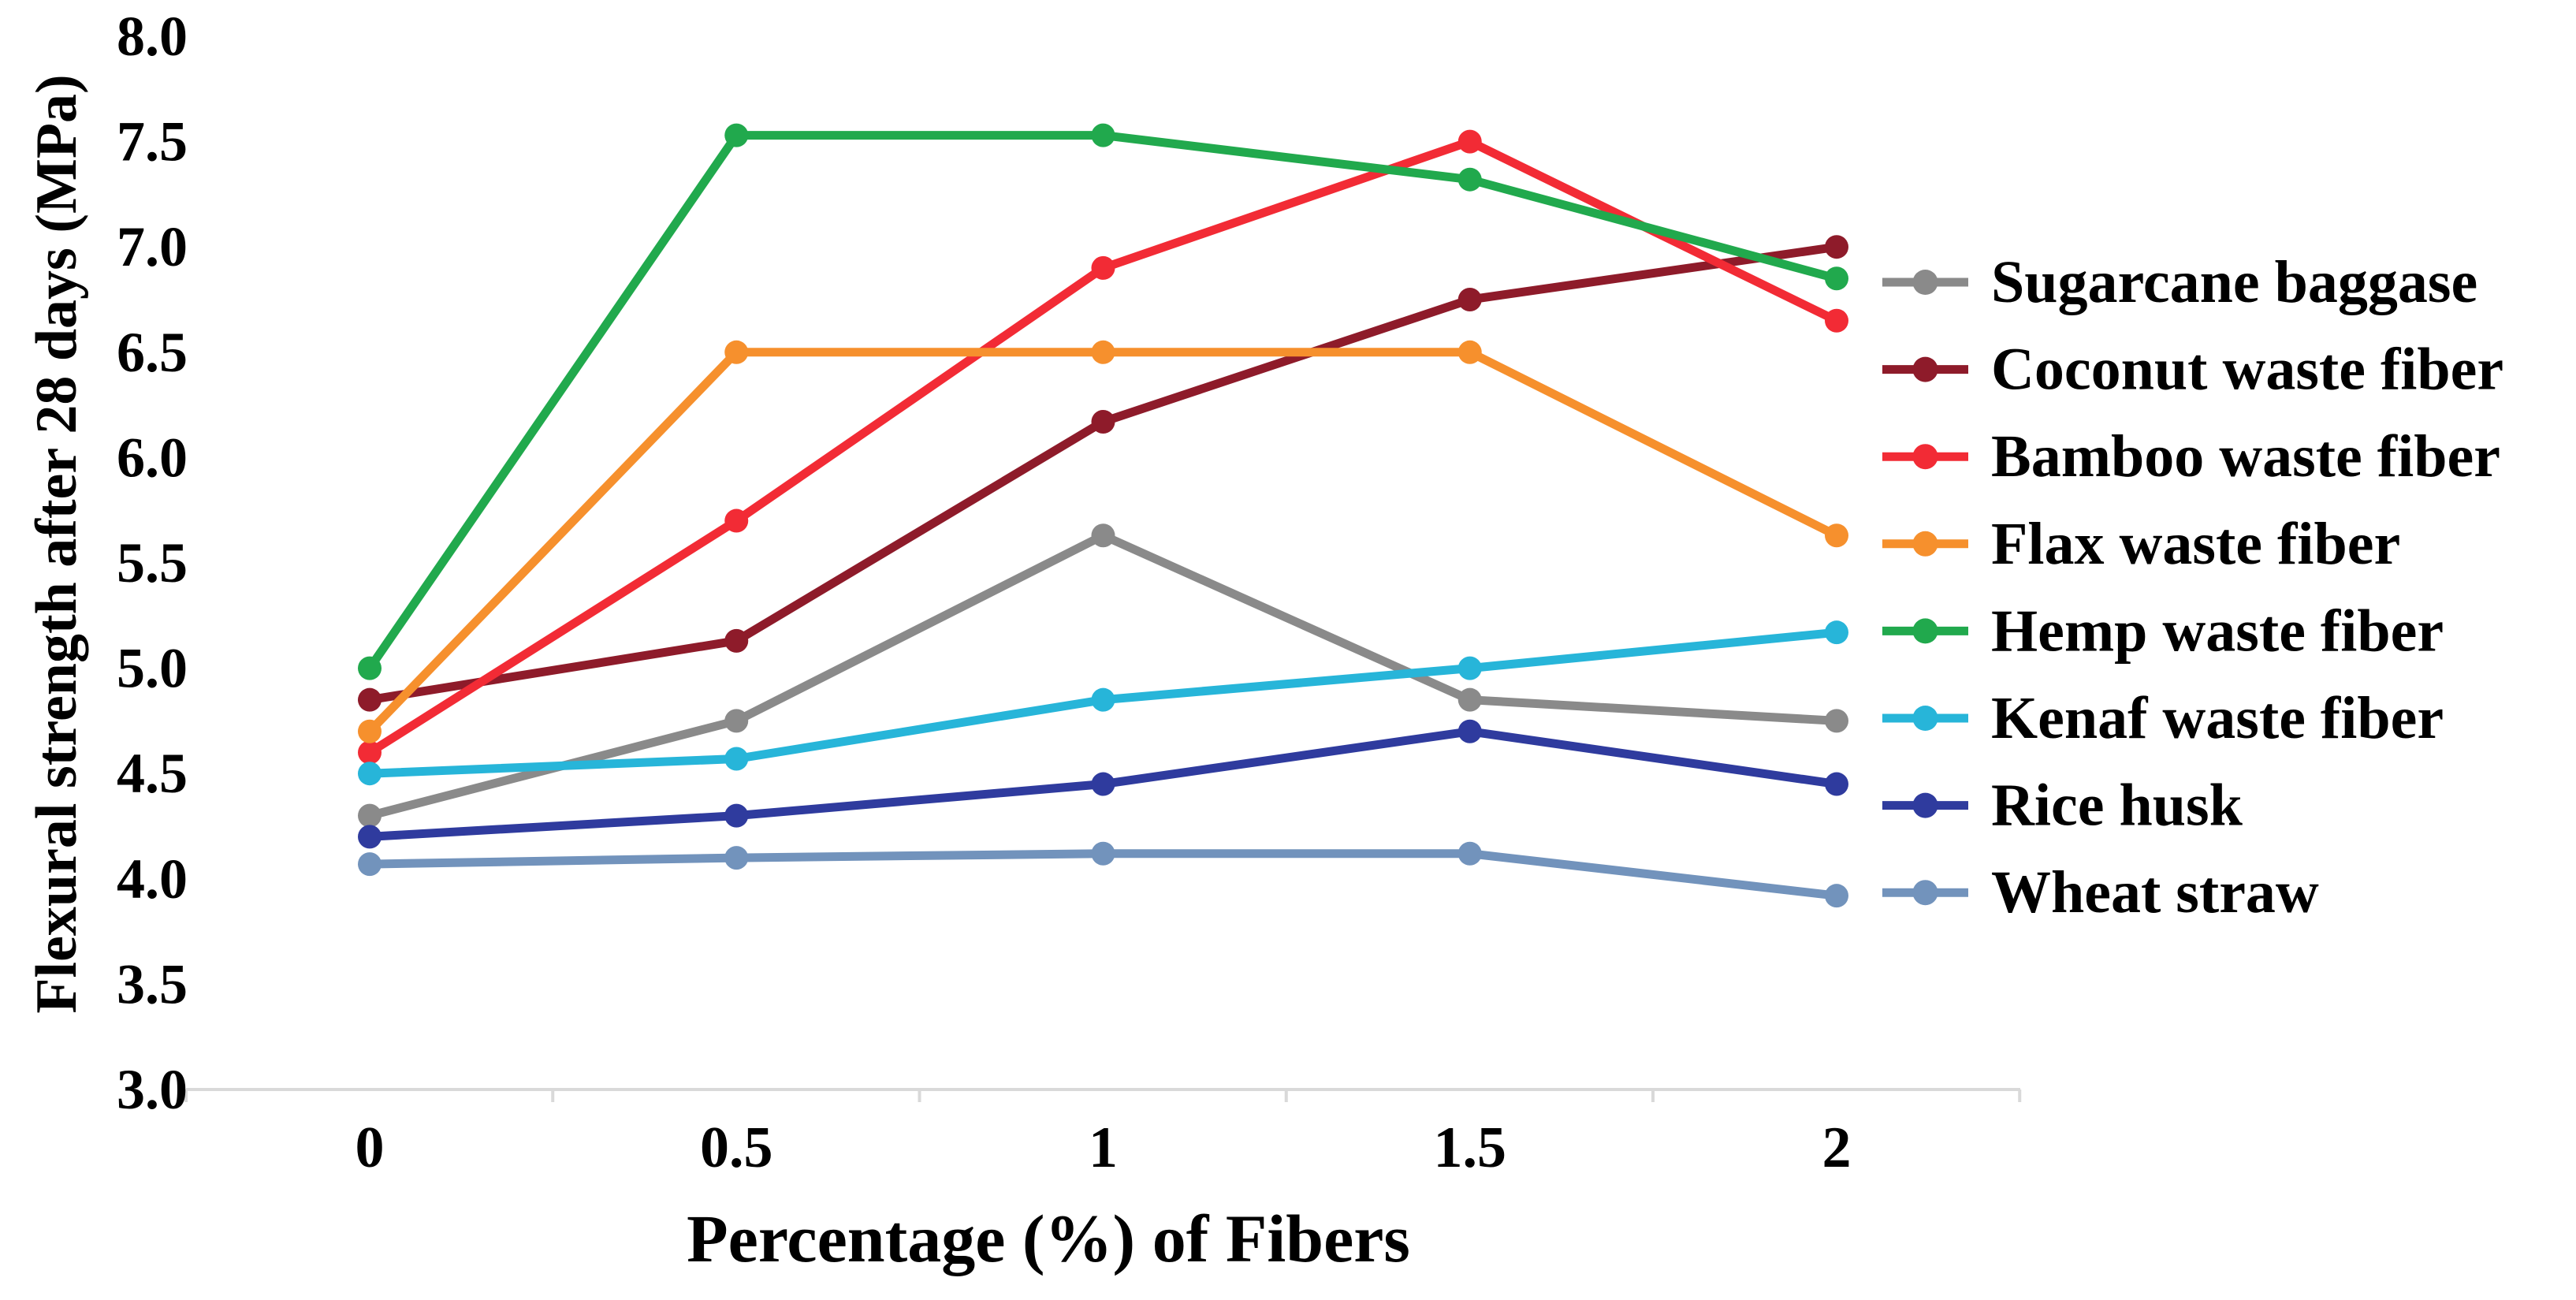 The height and width of the screenshot is (1300, 2576). I want to click on legend-item: Bamboo waste fiber, so click(2191, 457).